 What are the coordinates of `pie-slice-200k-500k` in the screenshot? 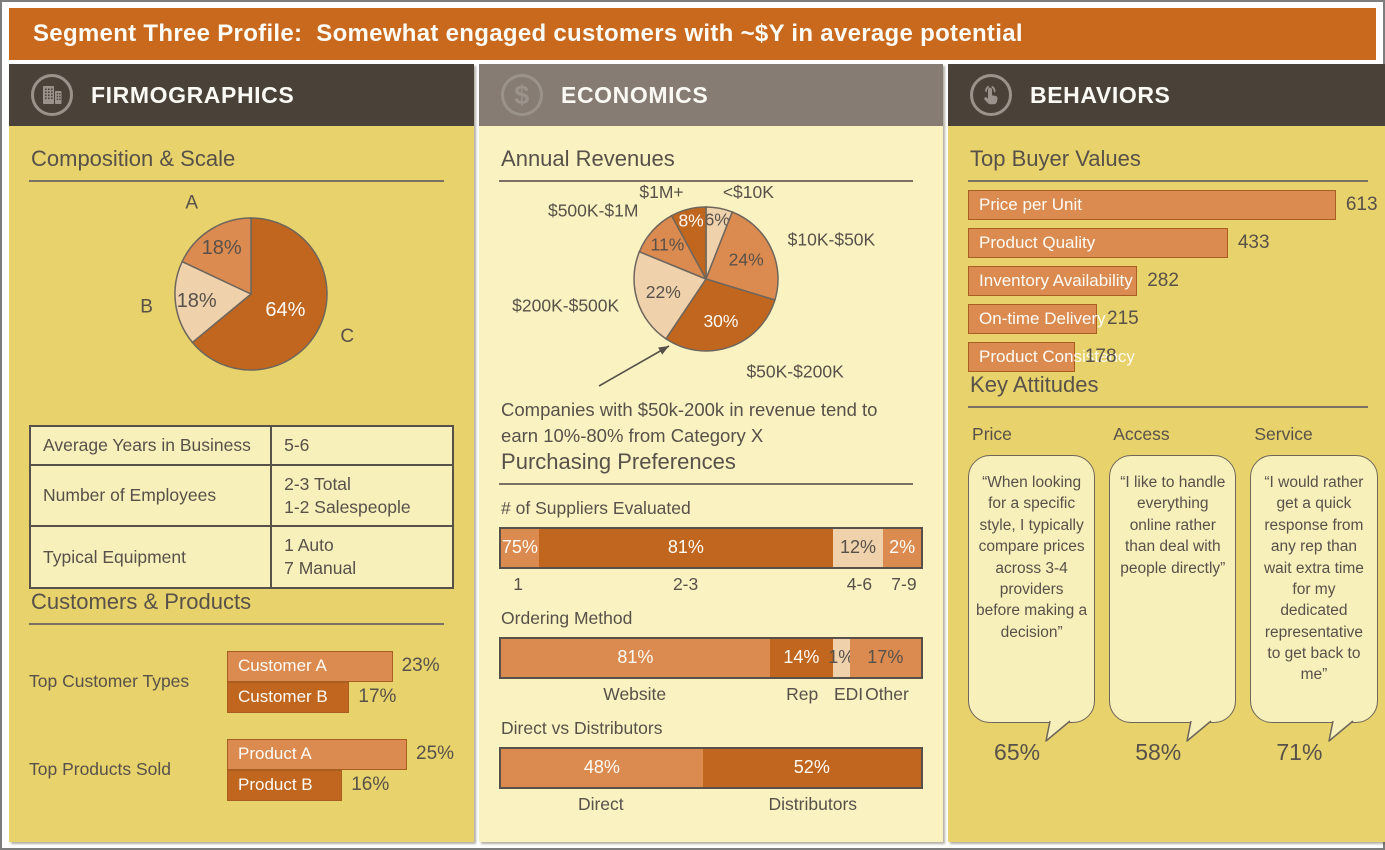 It's located at (670, 295).